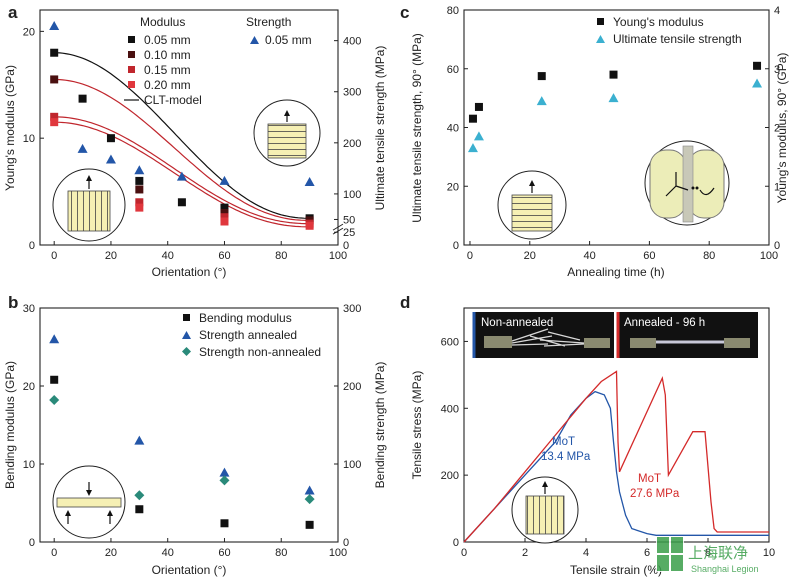  I want to click on legend-model-label: CLT-model, so click(173, 100).